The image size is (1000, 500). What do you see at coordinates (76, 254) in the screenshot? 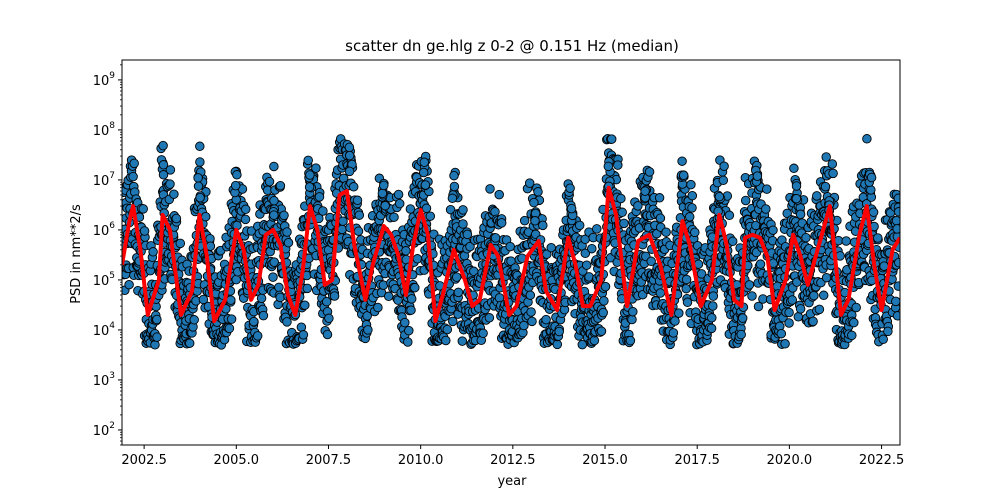
I see `y-axis-label: PSD in nm**2/s` at bounding box center [76, 254].